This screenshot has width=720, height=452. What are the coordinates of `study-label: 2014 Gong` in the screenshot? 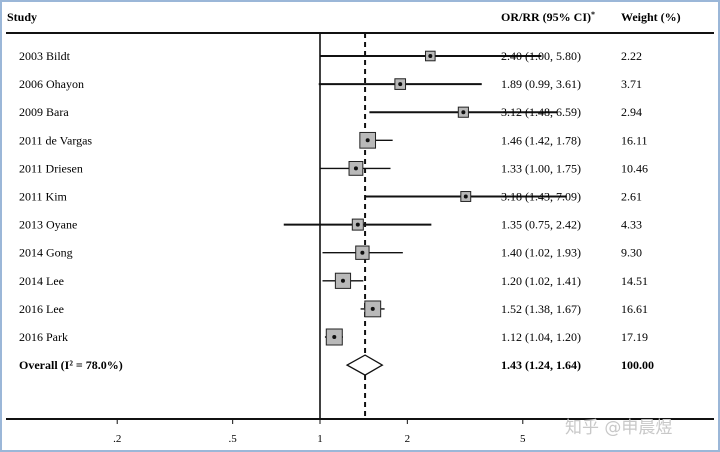 It's located at (46, 253).